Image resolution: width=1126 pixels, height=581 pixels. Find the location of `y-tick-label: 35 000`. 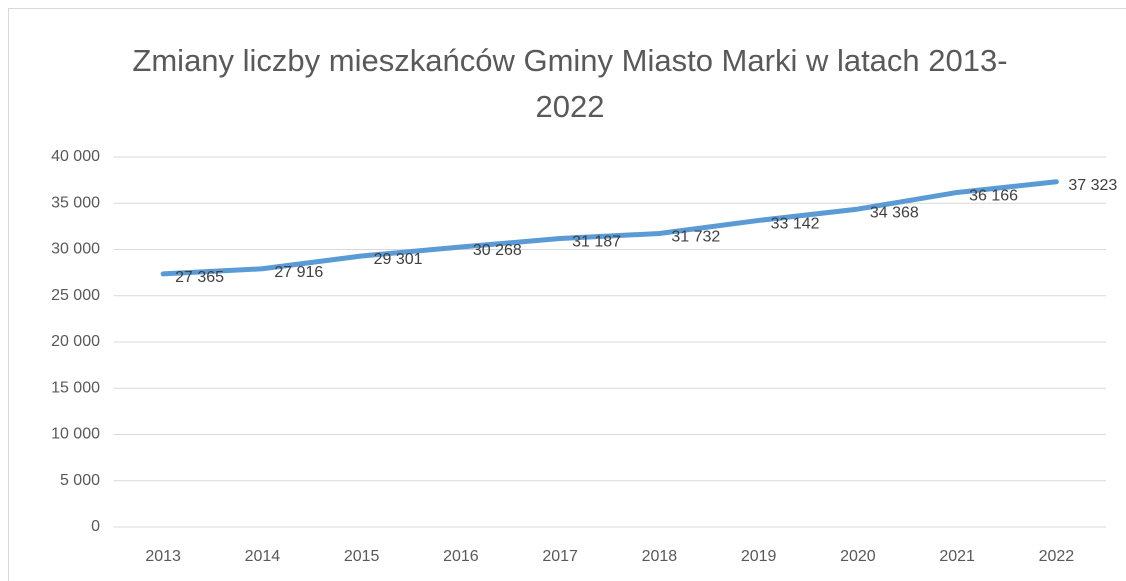

y-tick-label: 35 000 is located at coordinates (75, 202).